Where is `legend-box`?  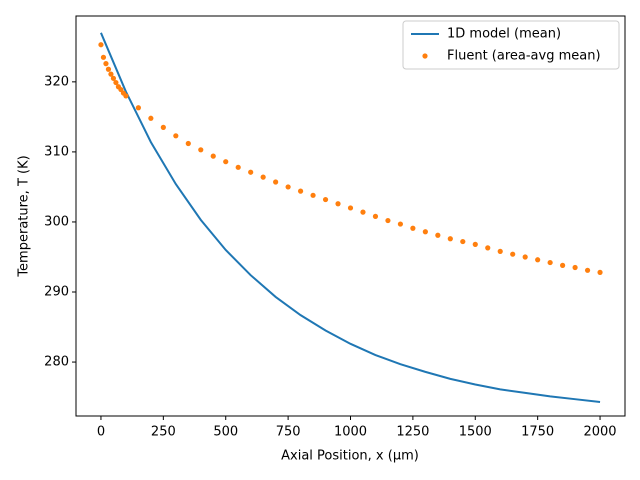 legend-box is located at coordinates (511, 45).